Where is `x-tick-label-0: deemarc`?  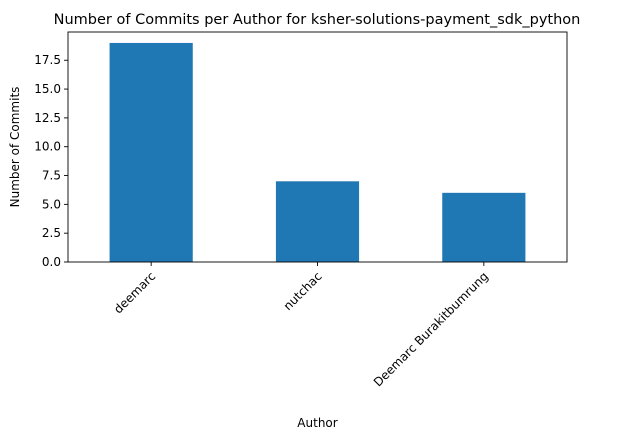 x-tick-label-0: deemarc is located at coordinates (134, 292).